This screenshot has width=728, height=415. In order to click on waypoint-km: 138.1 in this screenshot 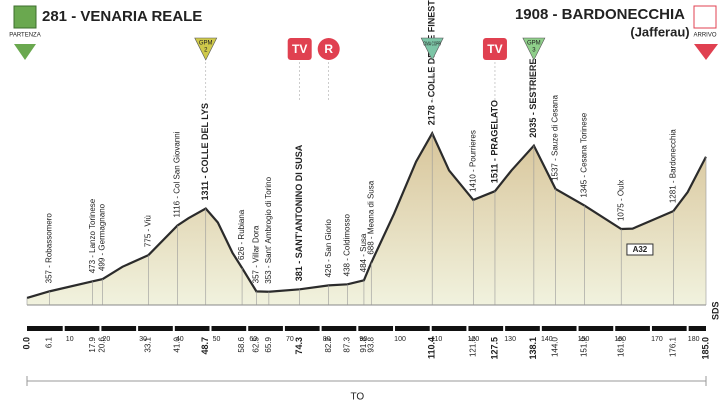, I will do `click(533, 348)`.